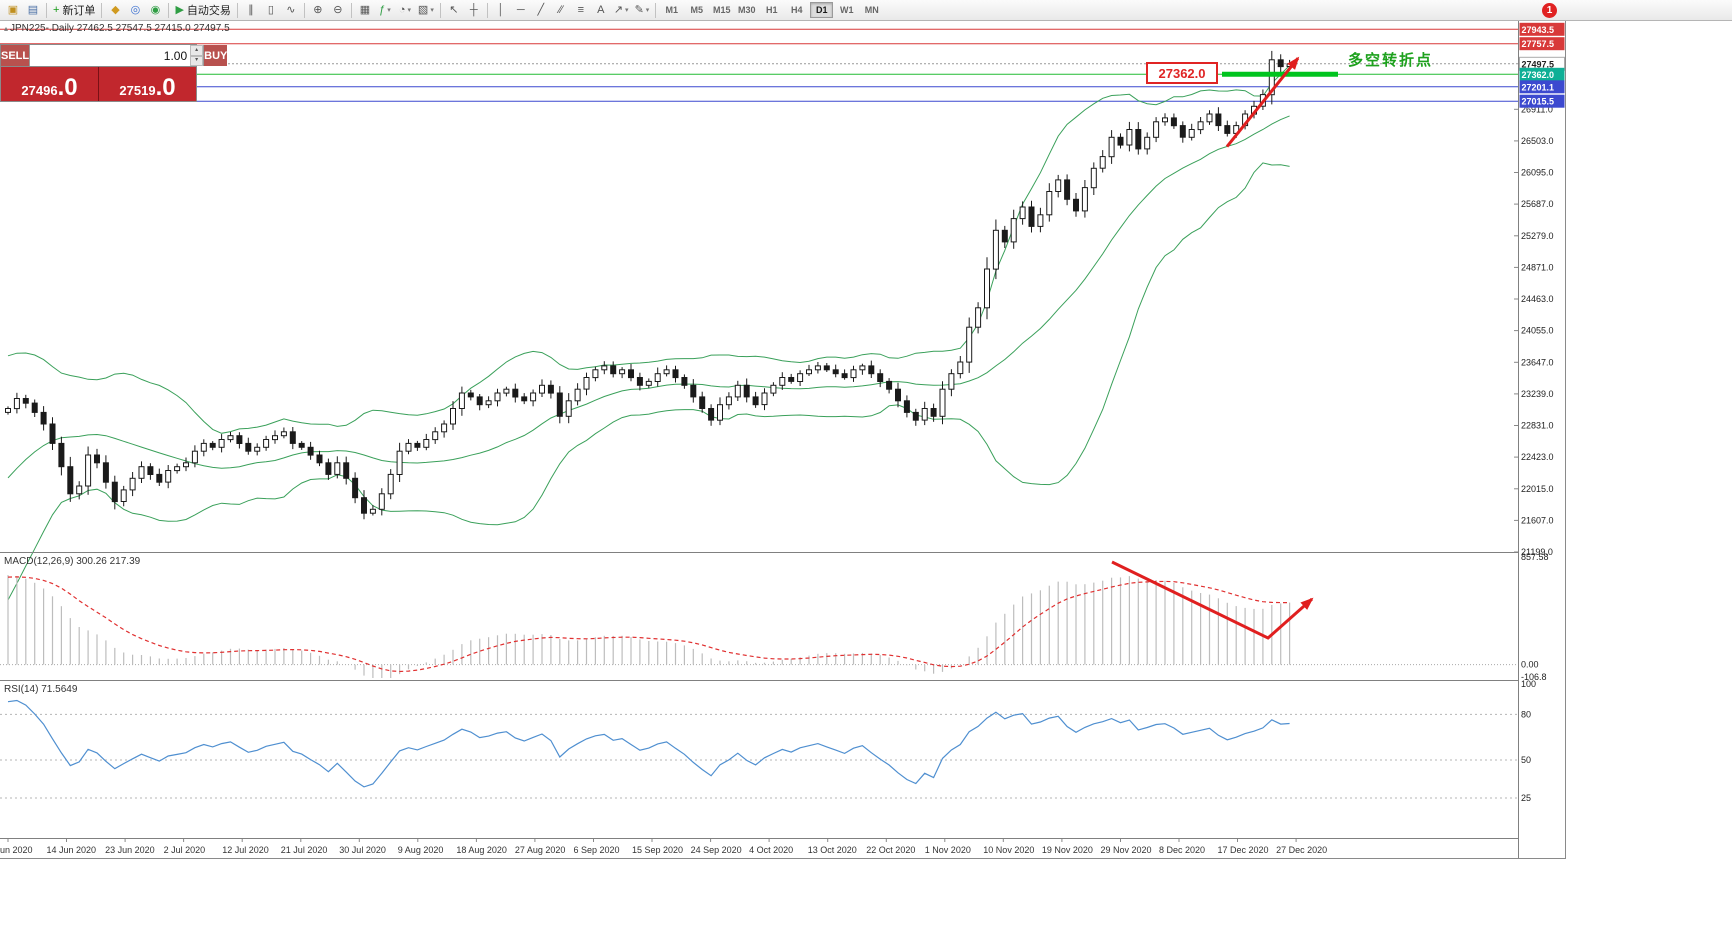  Describe the element at coordinates (1182, 850) in the screenshot. I see `time-tick-label: 8 Dec 2020` at that location.